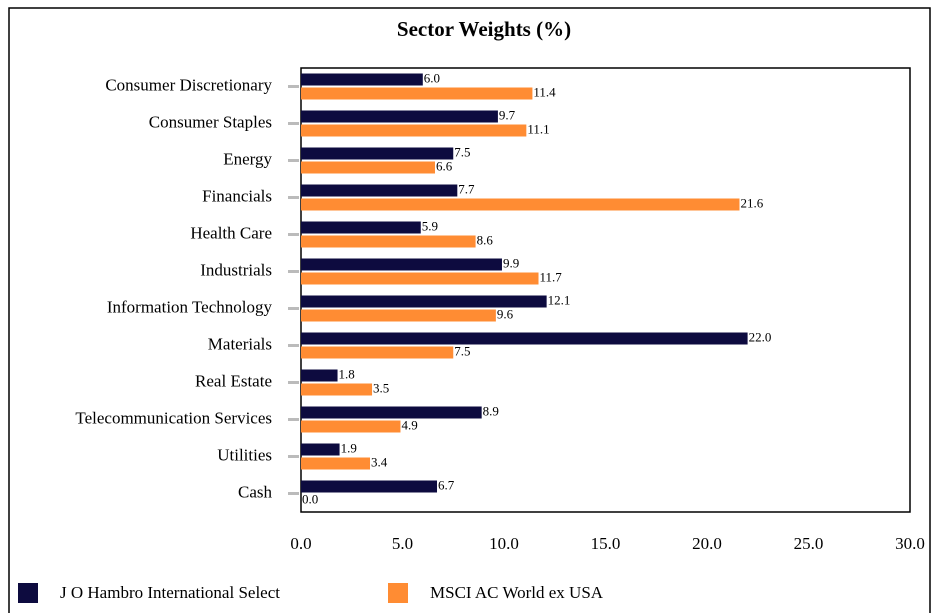  Describe the element at coordinates (446, 484) in the screenshot. I see `value-label: 6.7` at that location.